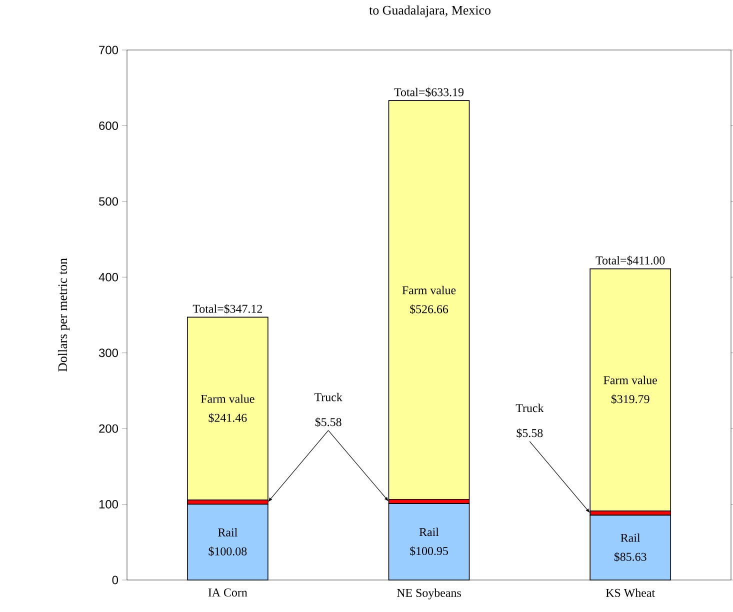 The width and height of the screenshot is (733, 612). What do you see at coordinates (108, 125) in the screenshot?
I see `y-tick-label: 600` at bounding box center [108, 125].